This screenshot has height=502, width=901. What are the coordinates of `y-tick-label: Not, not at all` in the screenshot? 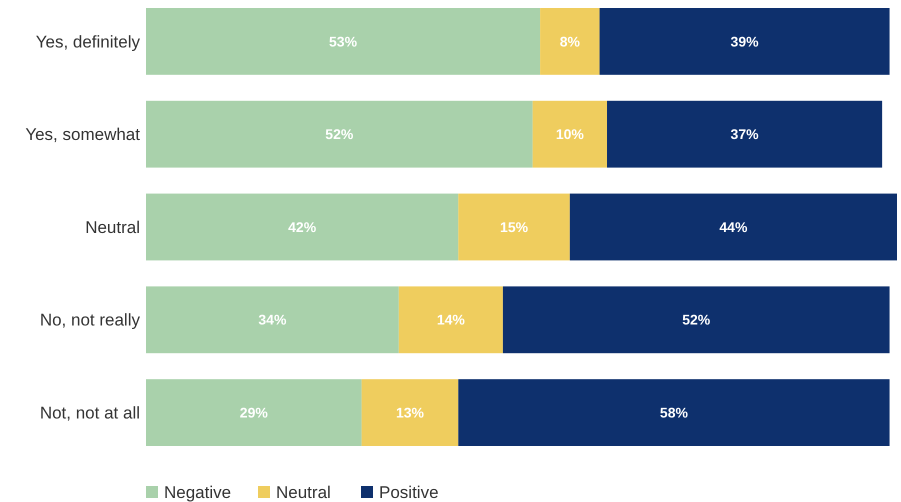 It's located at (90, 413).